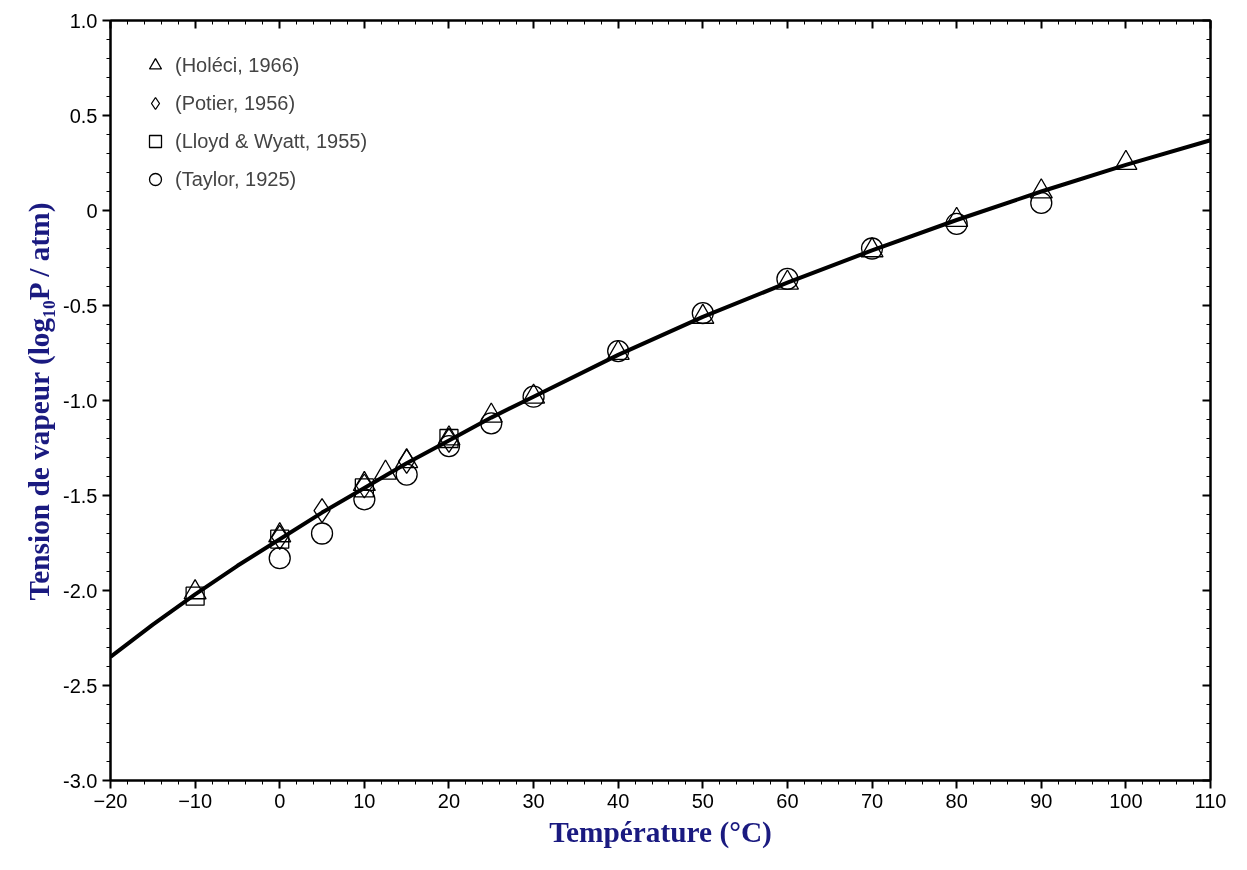  Describe the element at coordinates (702, 800) in the screenshot. I see `x-tick-label: 50` at that location.